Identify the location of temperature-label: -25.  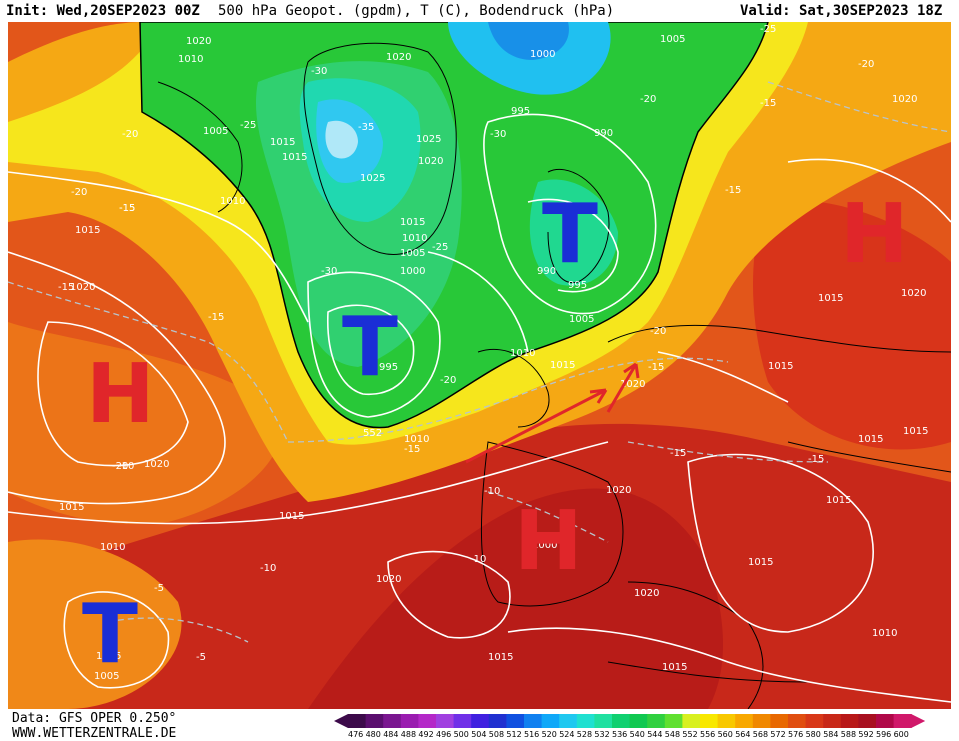
(248, 125).